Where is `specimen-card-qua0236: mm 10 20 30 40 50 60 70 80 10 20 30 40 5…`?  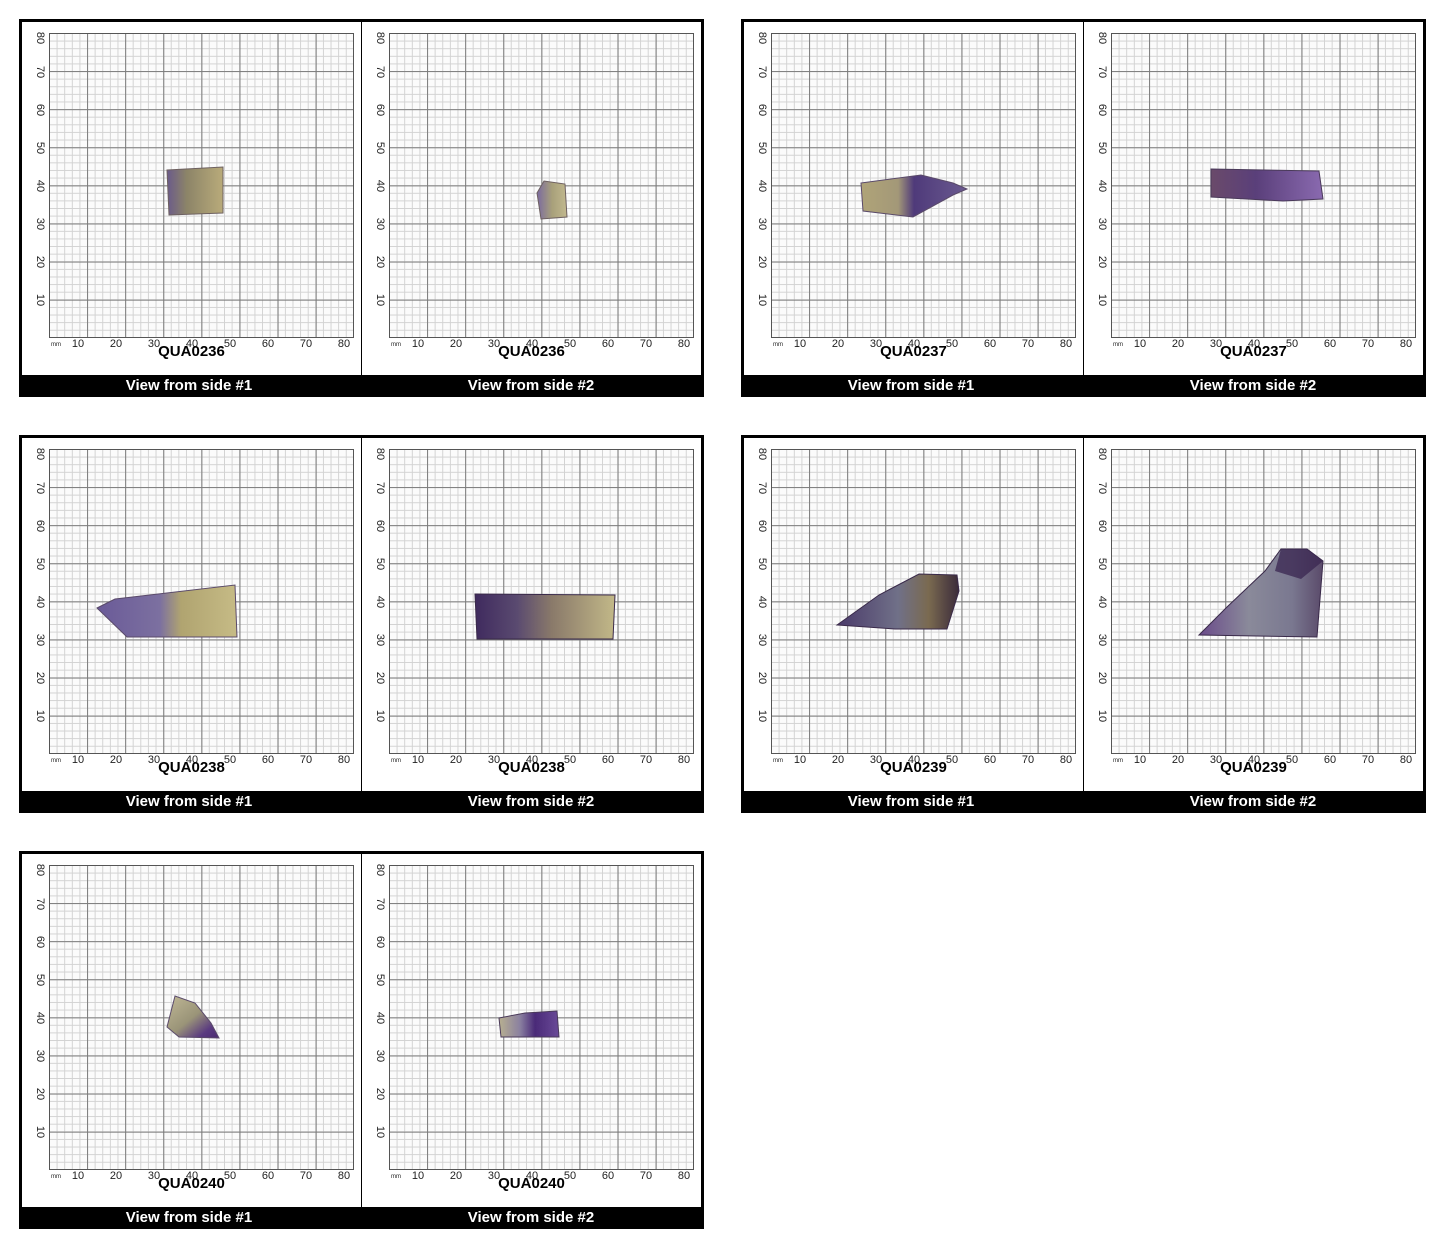
specimen-card-qua0236: mm 10 20 30 40 50 60 70 80 10 20 30 40 5… is located at coordinates (361, 208).